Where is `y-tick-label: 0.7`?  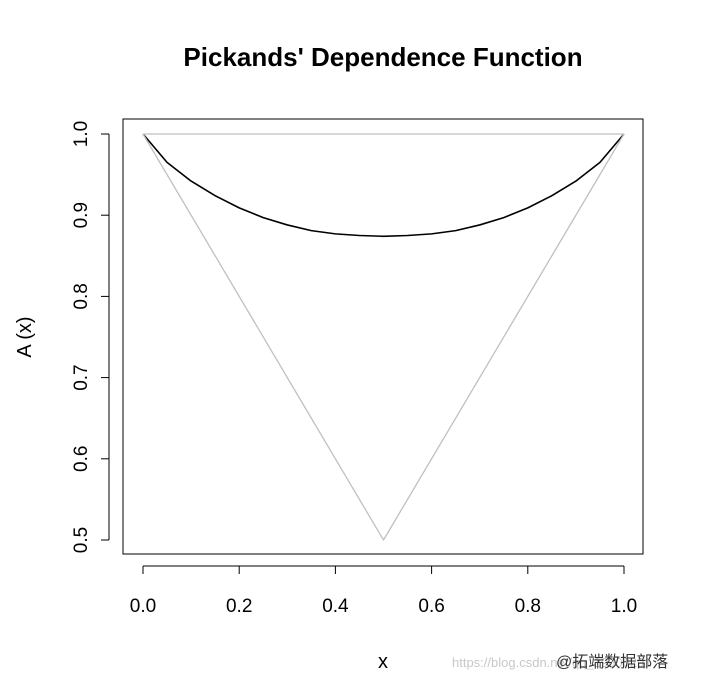
y-tick-label: 0.7 is located at coordinates (81, 377).